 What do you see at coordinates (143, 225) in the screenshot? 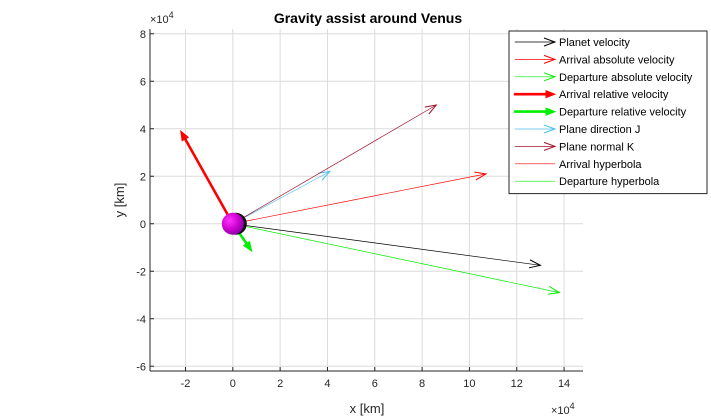
I see `y-tick-label: 0` at bounding box center [143, 225].